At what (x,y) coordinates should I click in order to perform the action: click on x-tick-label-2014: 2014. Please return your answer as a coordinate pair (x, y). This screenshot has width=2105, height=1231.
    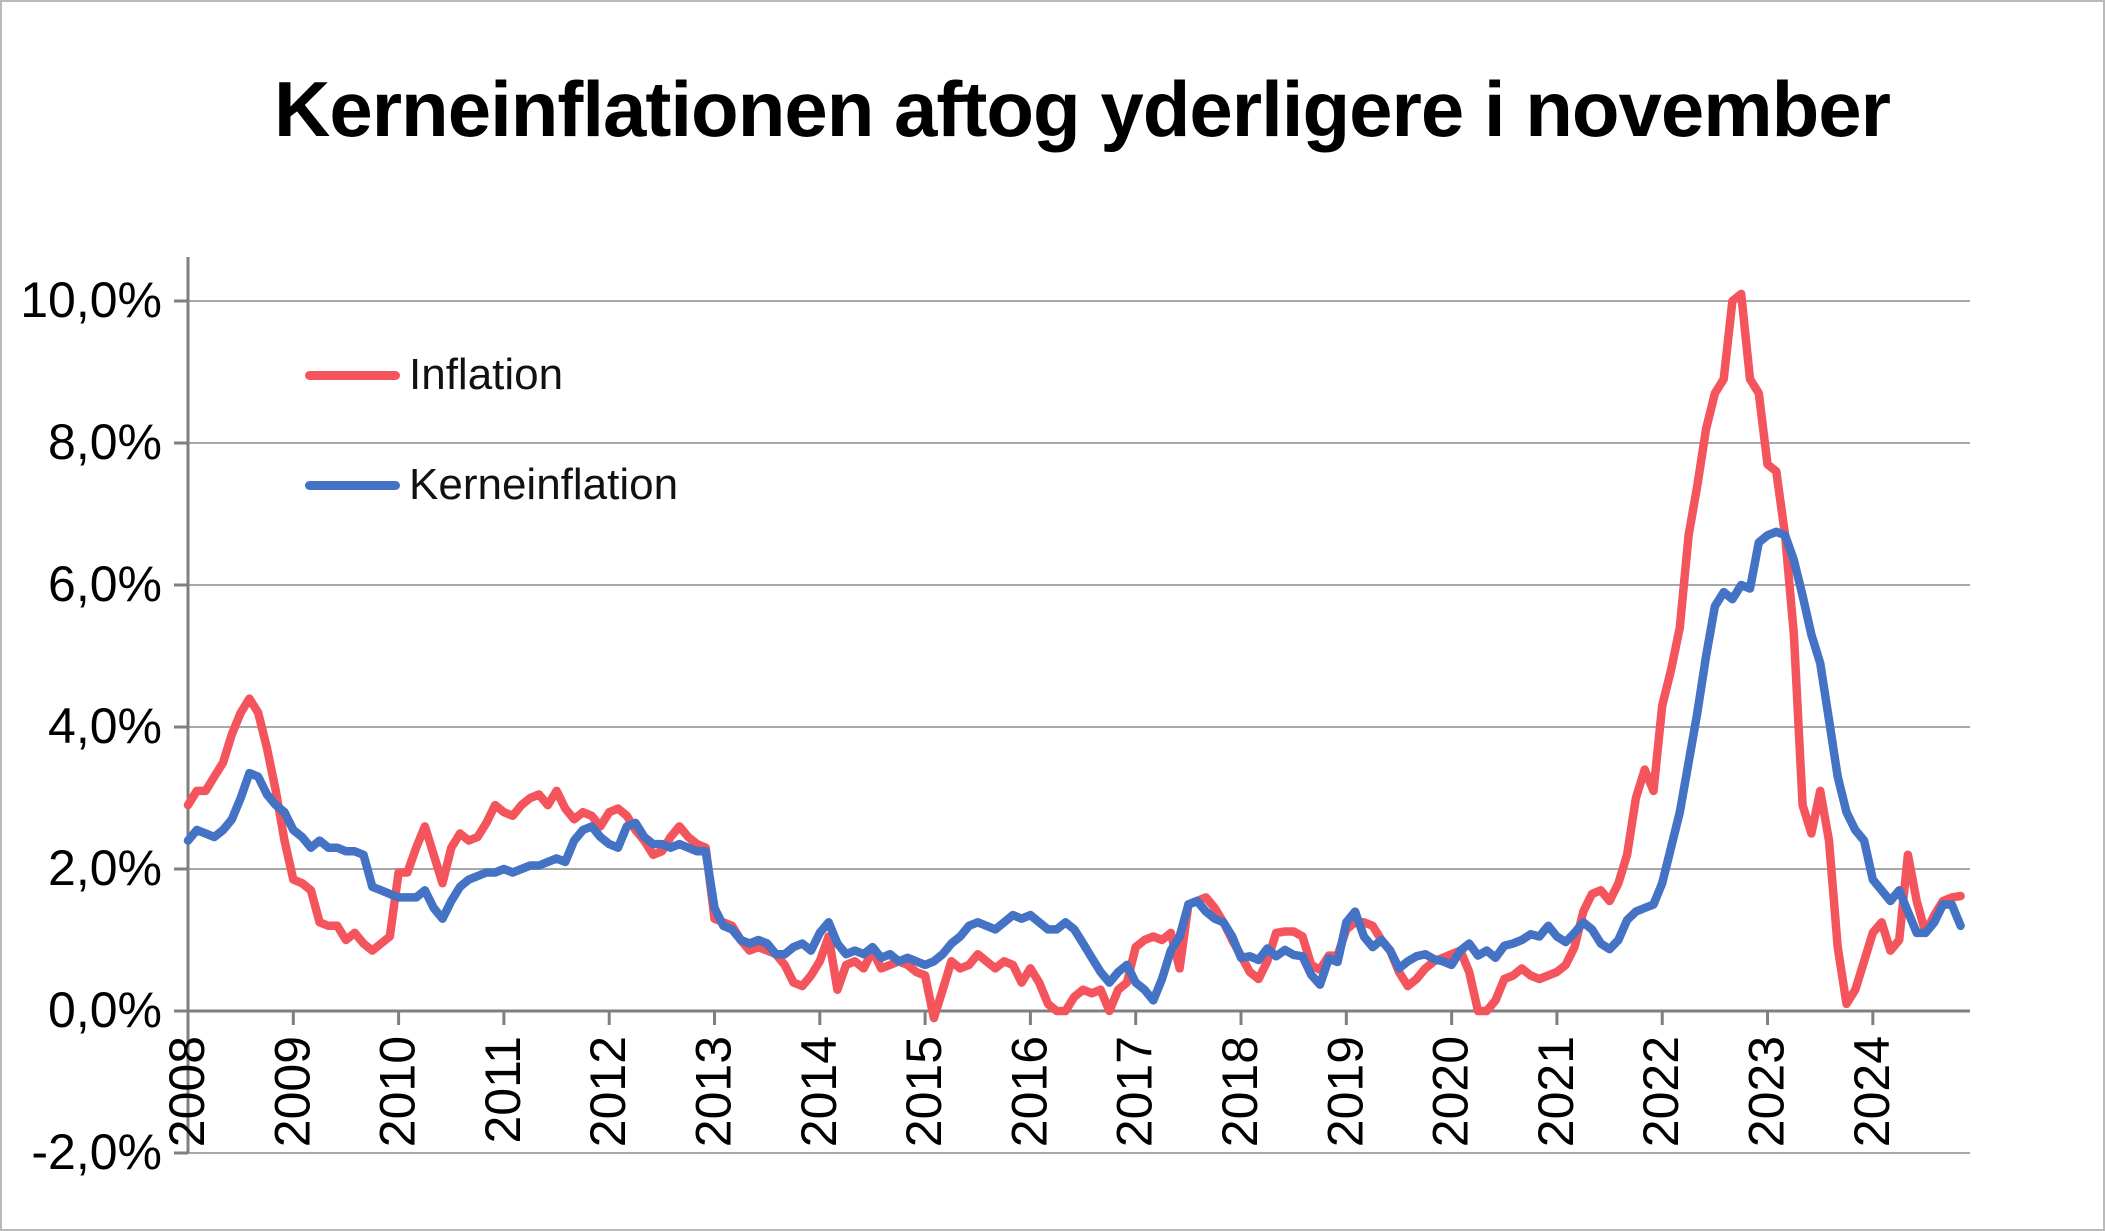
    Looking at the image, I should click on (819, 1091).